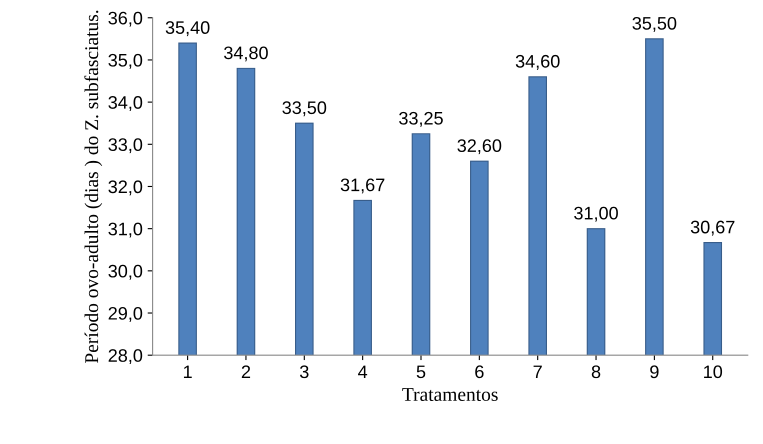 This screenshot has height=444, width=763. Describe the element at coordinates (596, 371) in the screenshot. I see `x-tick-label: 8` at that location.